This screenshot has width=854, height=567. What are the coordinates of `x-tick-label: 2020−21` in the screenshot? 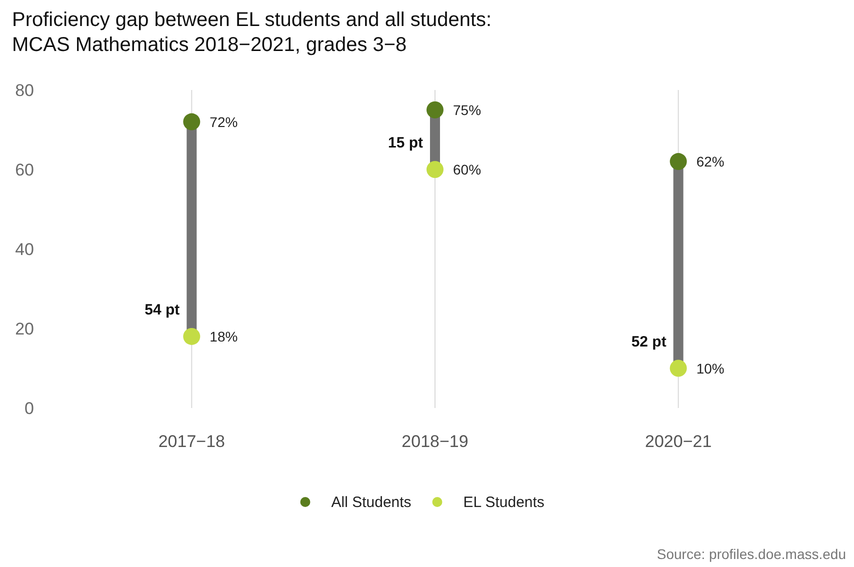 It's located at (678, 441).